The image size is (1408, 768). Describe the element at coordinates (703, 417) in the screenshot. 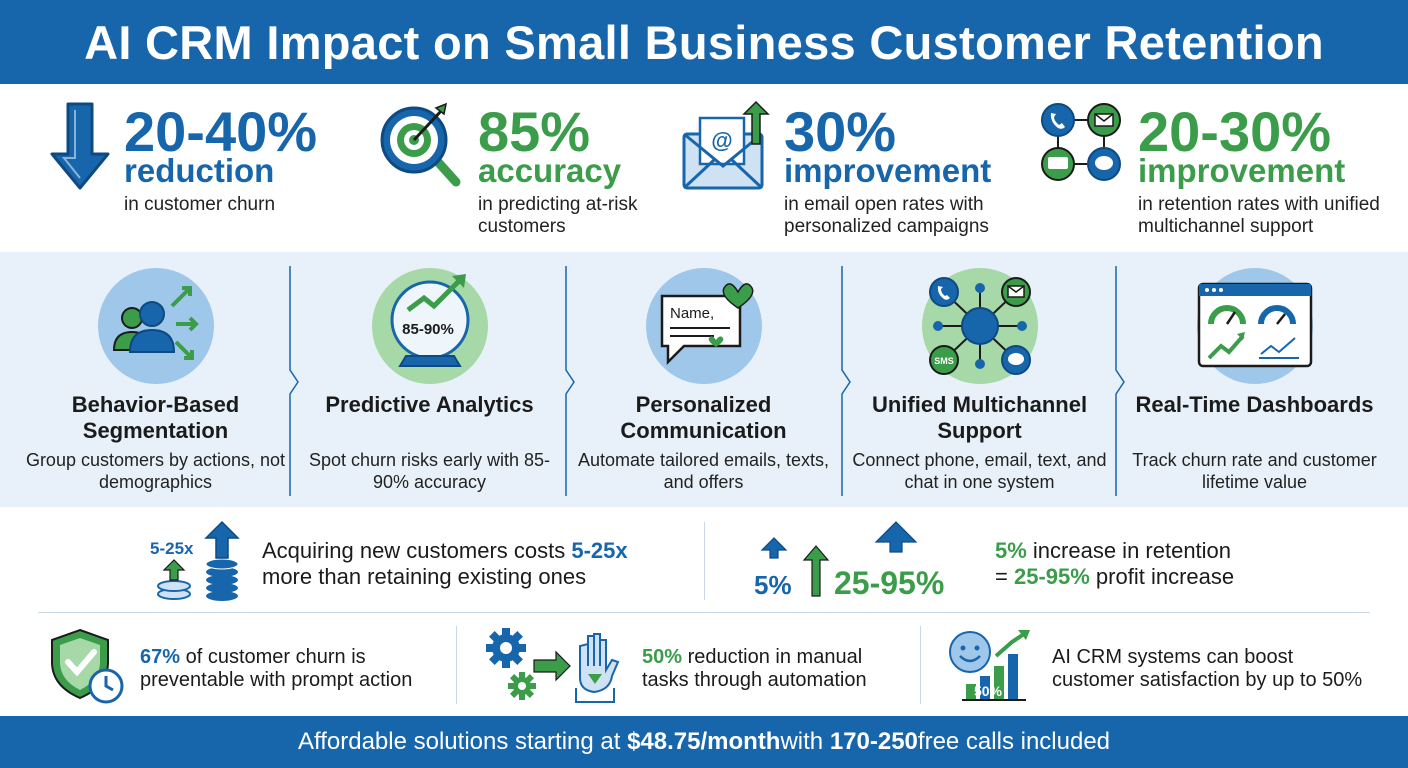

I see `feature-title: Personalized Communication` at that location.